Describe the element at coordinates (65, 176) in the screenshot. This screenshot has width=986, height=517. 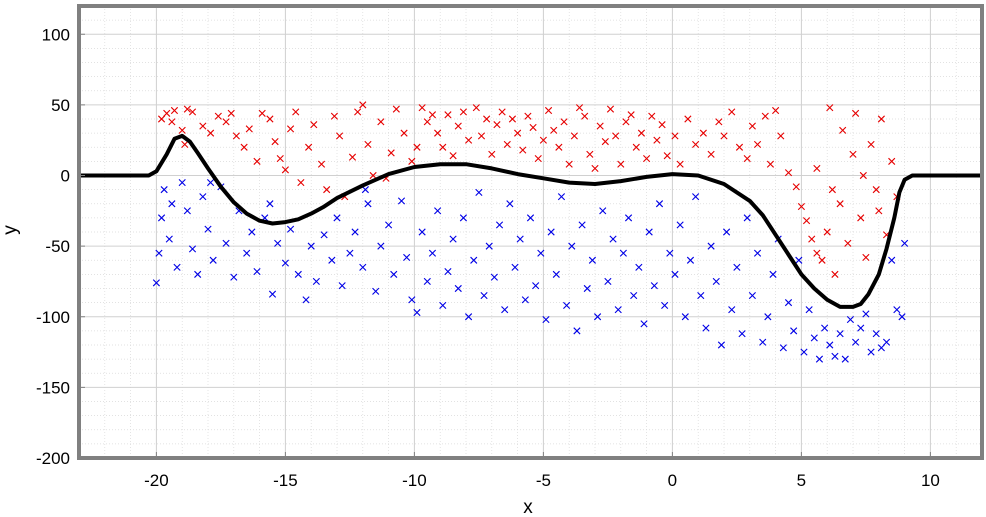
I see `y-tick-label: 0` at that location.